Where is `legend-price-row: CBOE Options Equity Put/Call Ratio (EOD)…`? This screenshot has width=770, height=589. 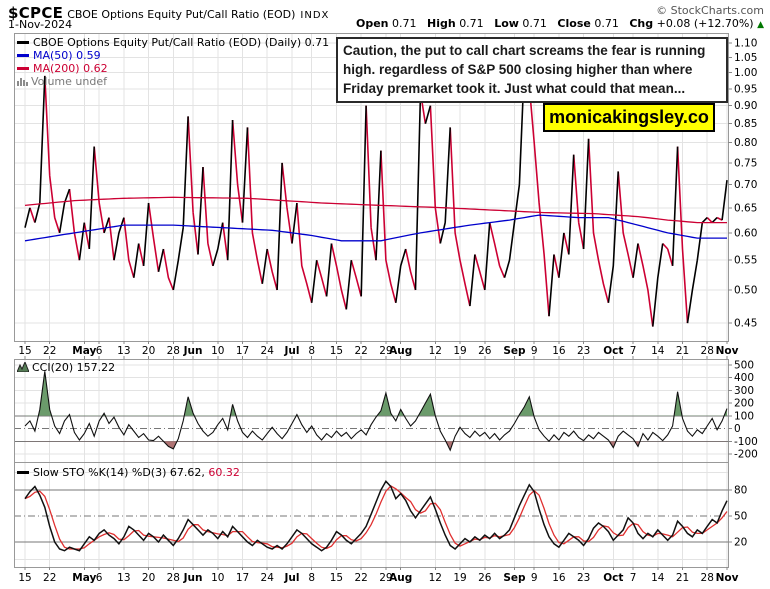 legend-price-row: CBOE Options Equity Put/Call Ratio (EOD)… is located at coordinates (173, 42).